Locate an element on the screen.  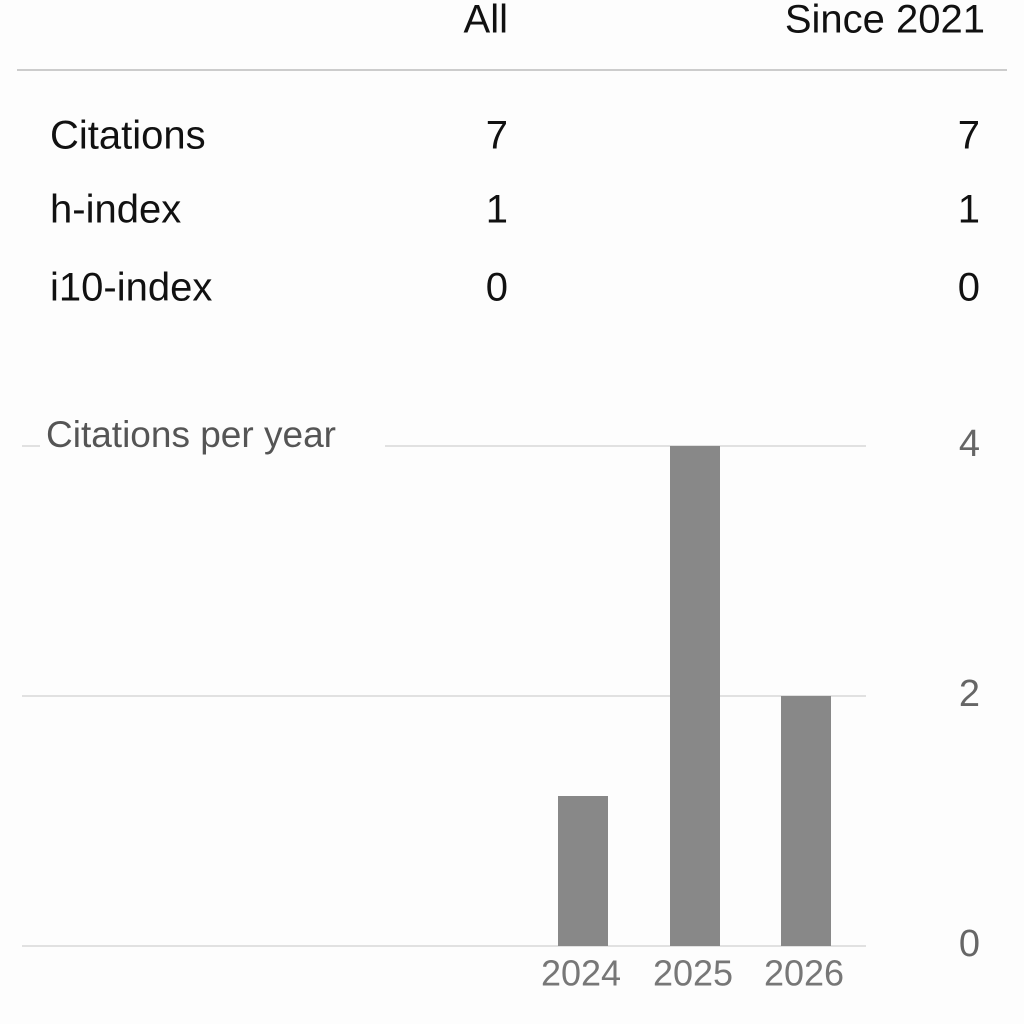
header-since: Since 2021 is located at coordinates (885, 21).